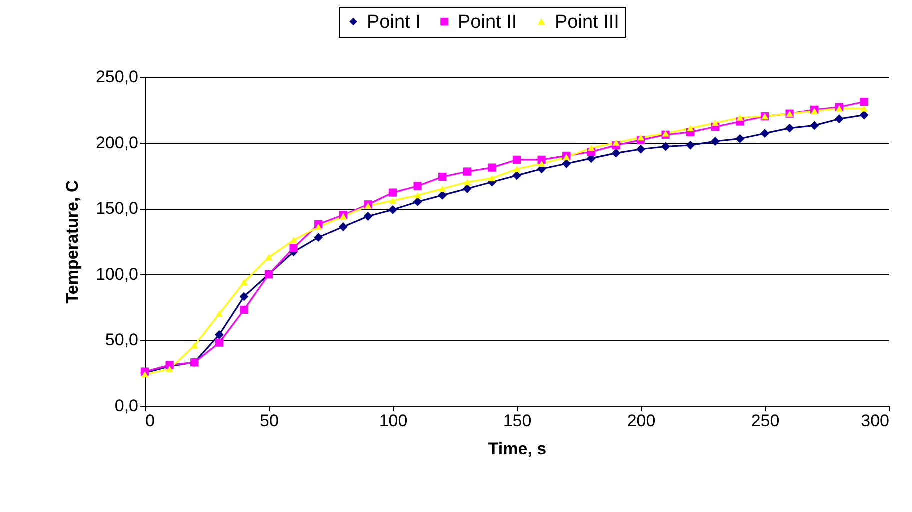 The width and height of the screenshot is (912, 512). Describe the element at coordinates (117, 142) in the screenshot. I see `y-tick-label: 200,0` at that location.